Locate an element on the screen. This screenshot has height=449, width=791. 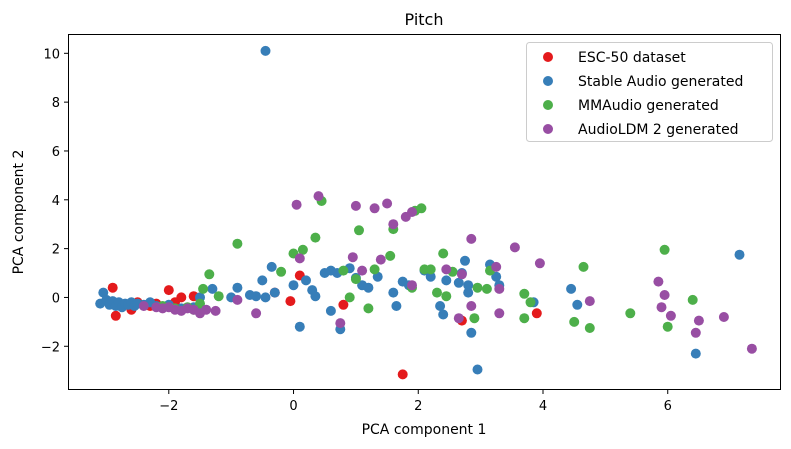
y-axis-label: PCA component 2 is located at coordinates (19, 212).